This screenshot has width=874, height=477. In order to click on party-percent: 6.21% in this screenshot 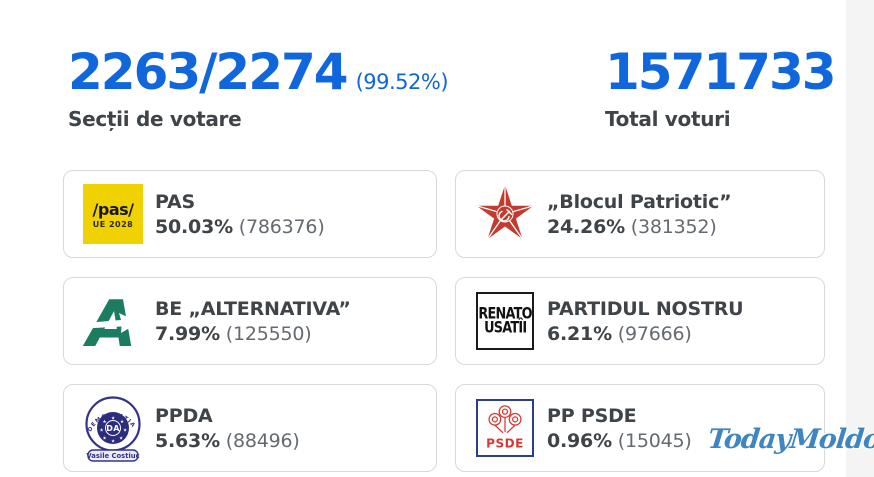, I will do `click(579, 333)`.